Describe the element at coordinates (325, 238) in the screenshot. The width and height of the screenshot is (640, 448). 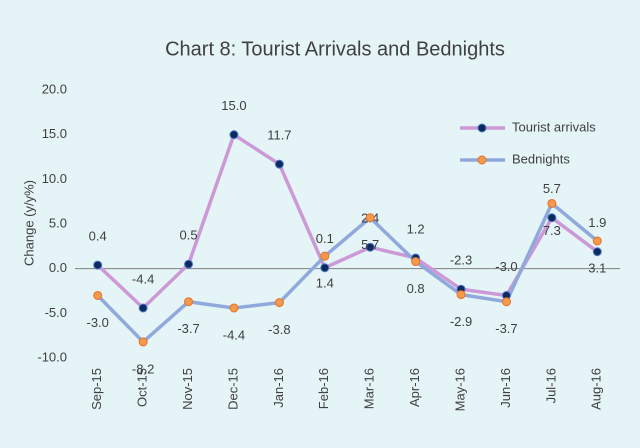
I see `data-label: 0.1` at that location.